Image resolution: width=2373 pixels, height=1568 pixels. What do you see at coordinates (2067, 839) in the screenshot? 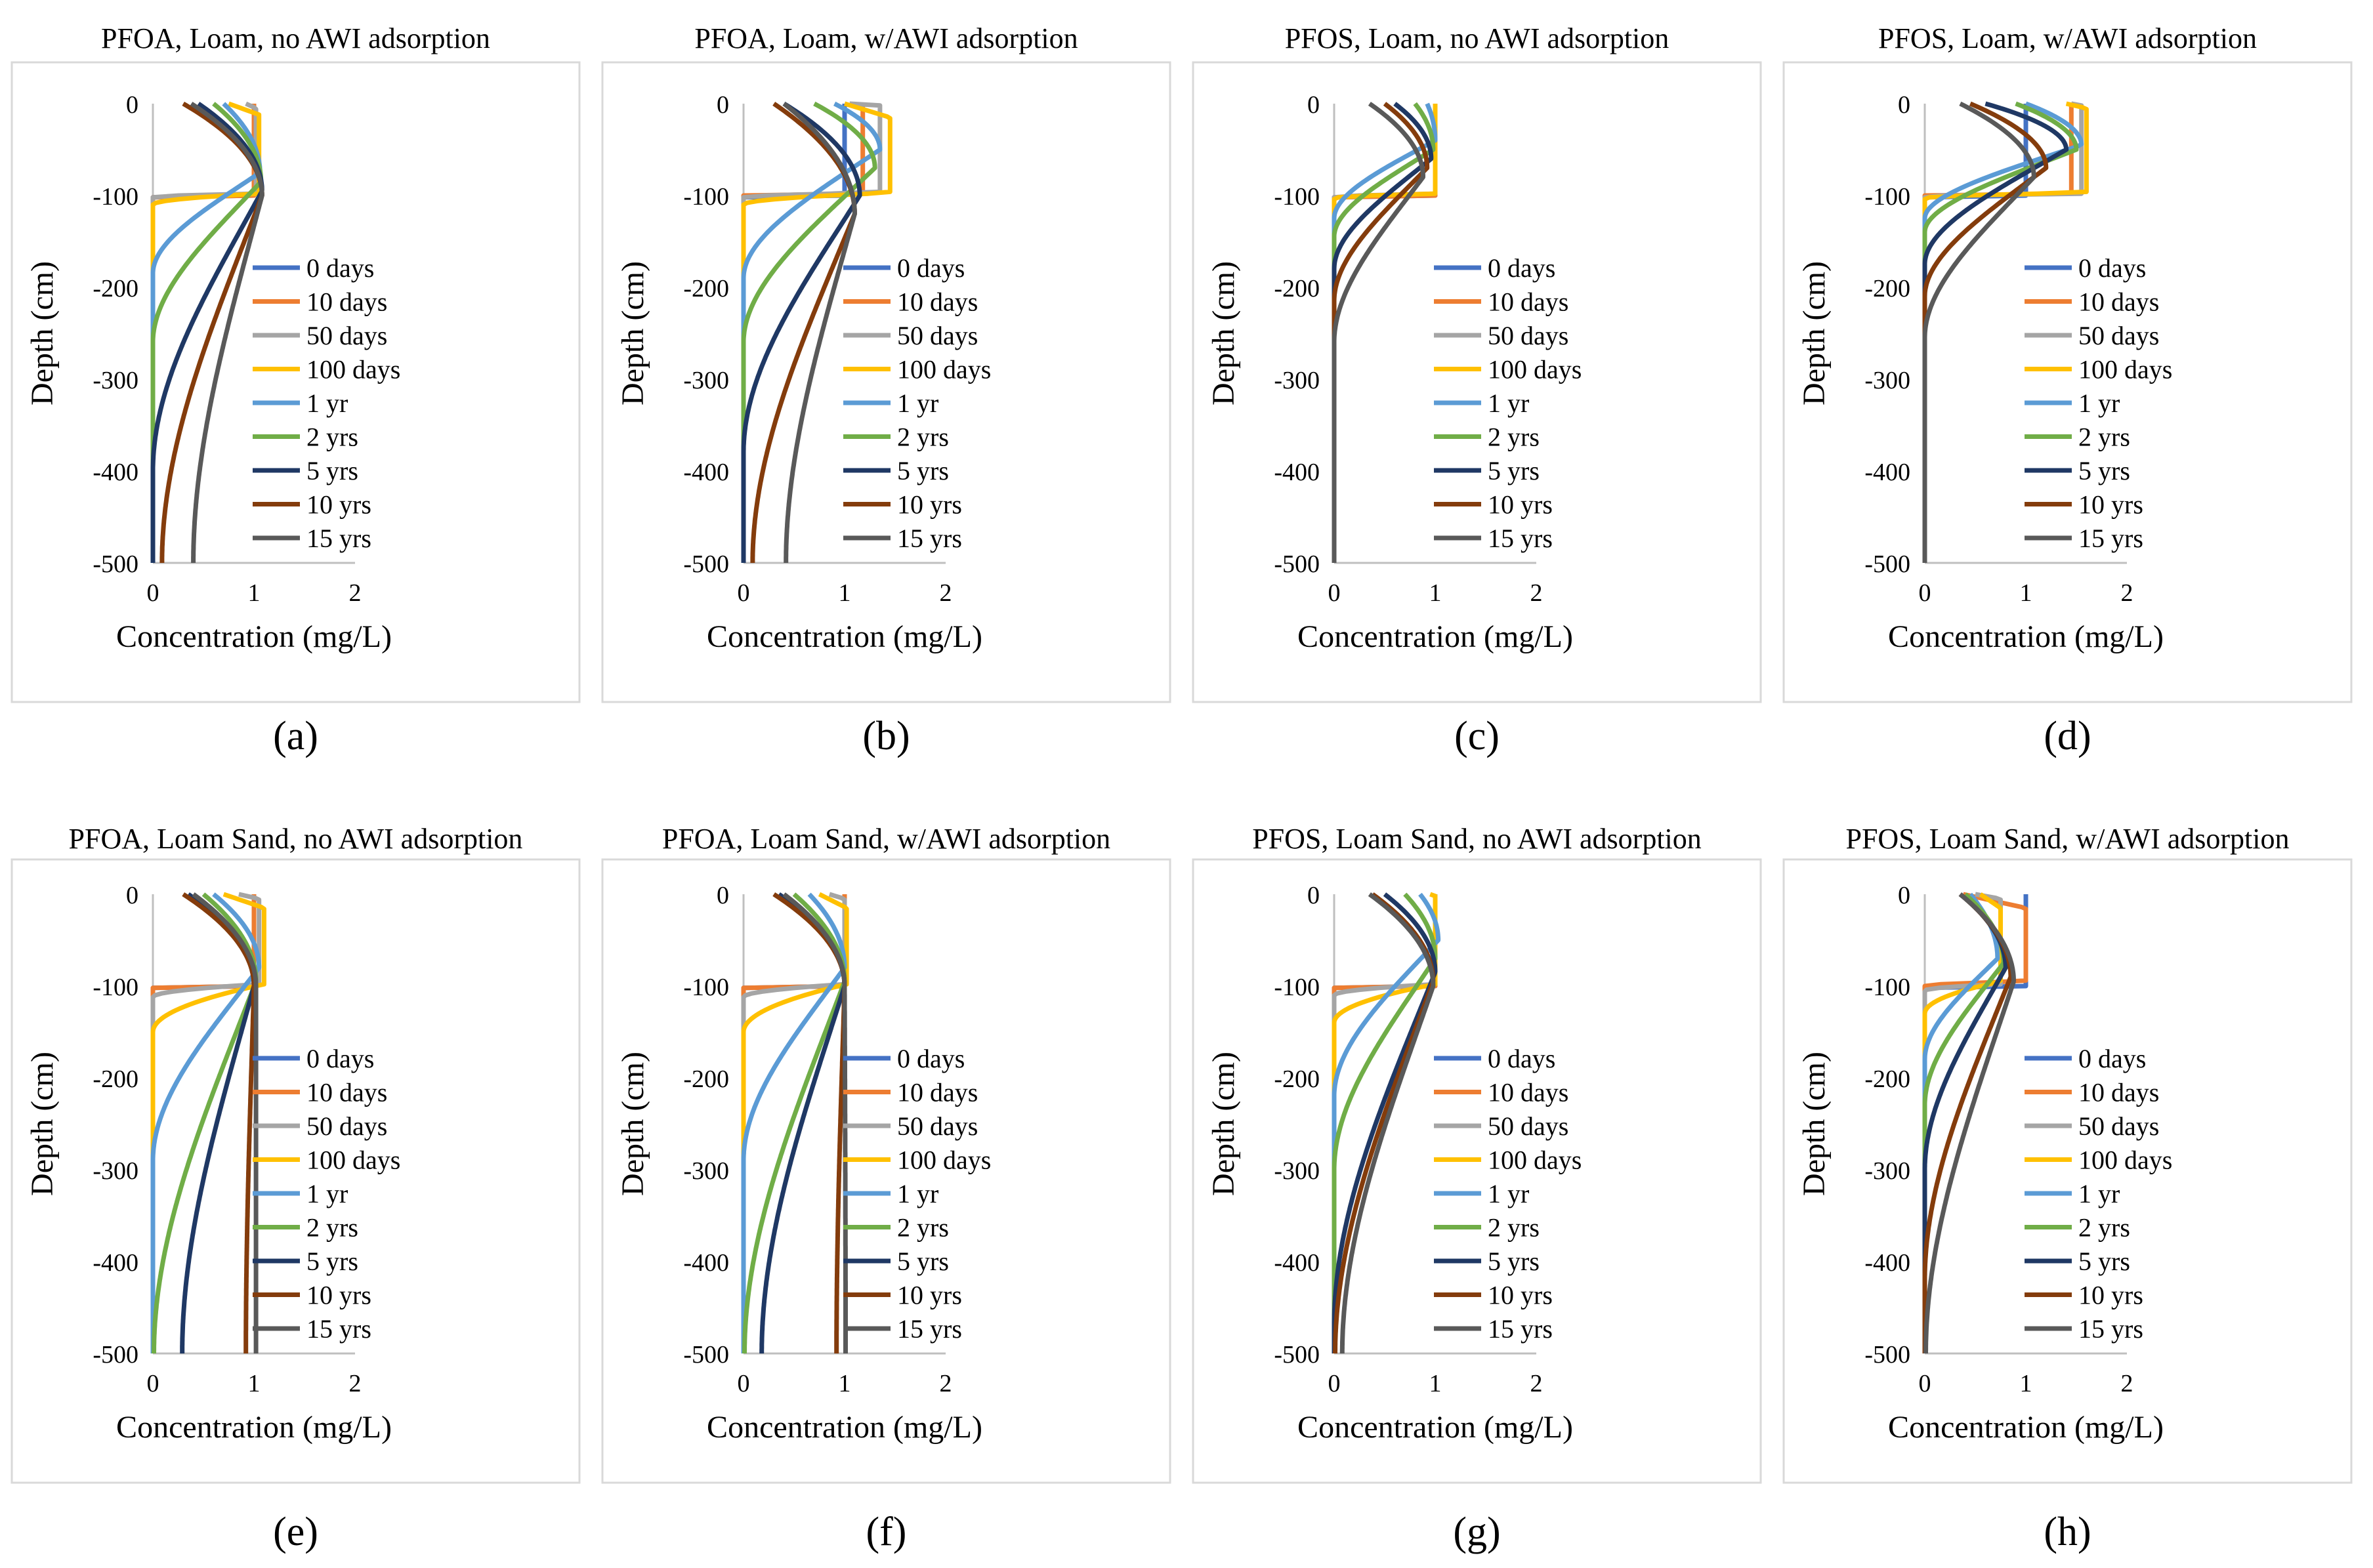
I see `chart-title: PFOS, Loam Sand, w/AWI adsorption` at bounding box center [2067, 839].